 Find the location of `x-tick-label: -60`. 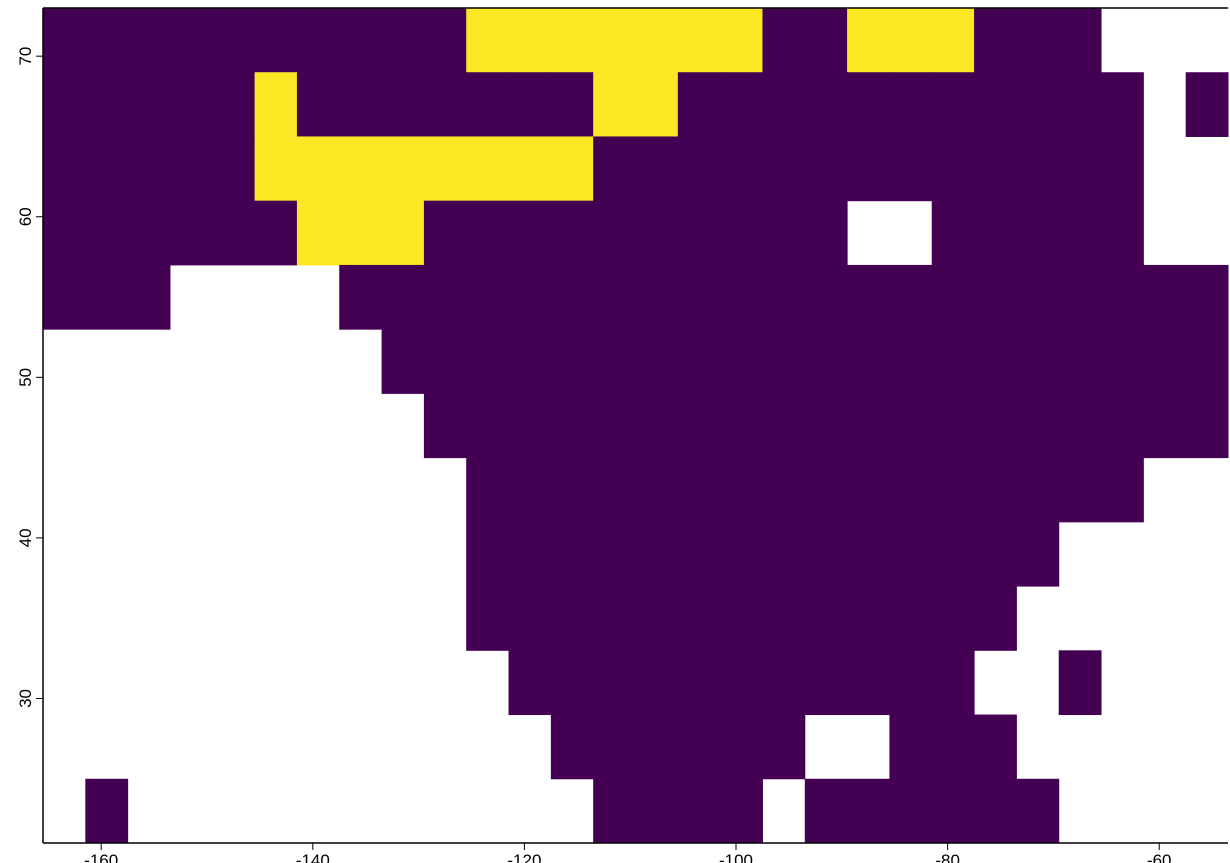

x-tick-label: -60 is located at coordinates (1159, 857).